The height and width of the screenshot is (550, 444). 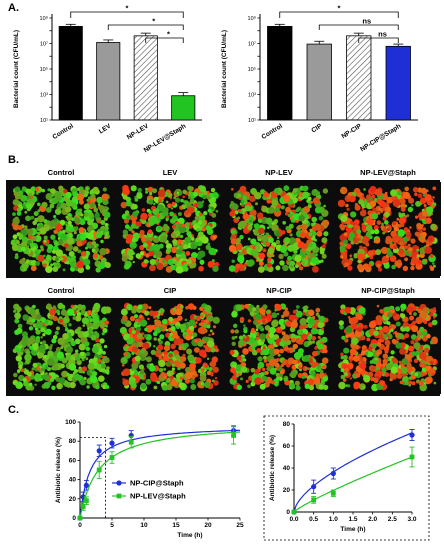 What do you see at coordinates (86, 501) in the screenshot?
I see `data-point` at bounding box center [86, 501].